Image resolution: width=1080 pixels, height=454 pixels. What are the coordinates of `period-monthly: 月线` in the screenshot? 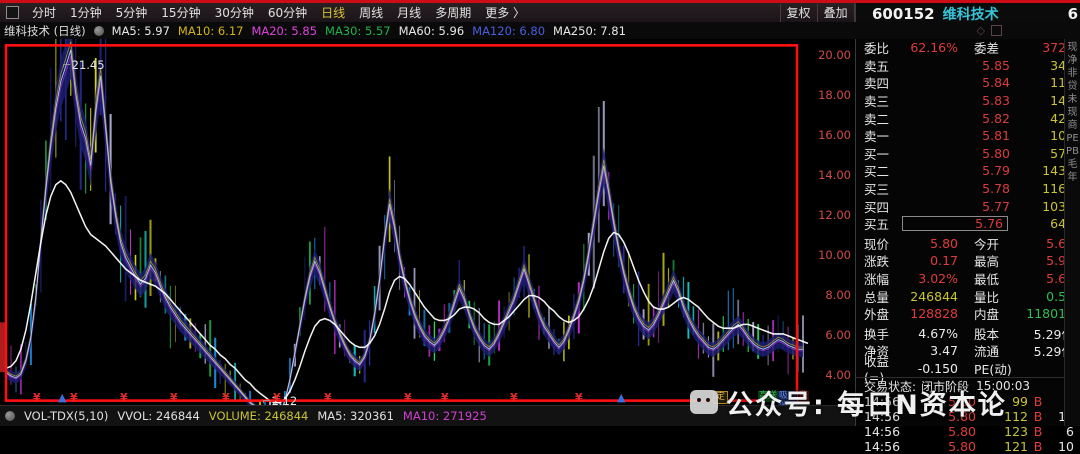 It's located at (409, 12).